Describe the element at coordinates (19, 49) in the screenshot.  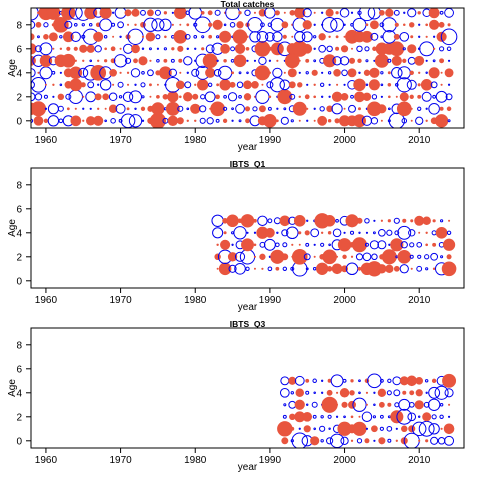
I see `y-tick-label: 6` at that location.